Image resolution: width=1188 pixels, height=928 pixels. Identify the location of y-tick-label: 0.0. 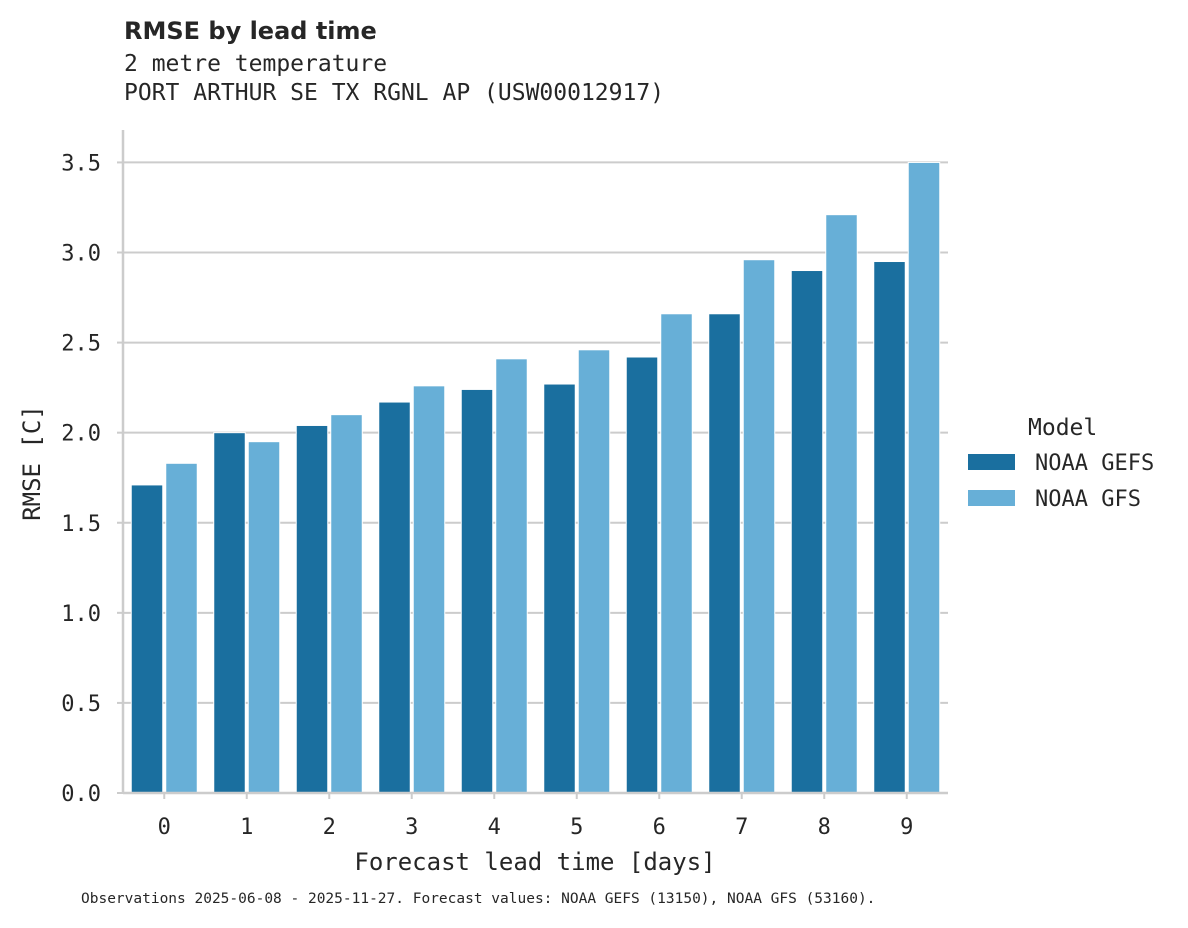
(81, 794).